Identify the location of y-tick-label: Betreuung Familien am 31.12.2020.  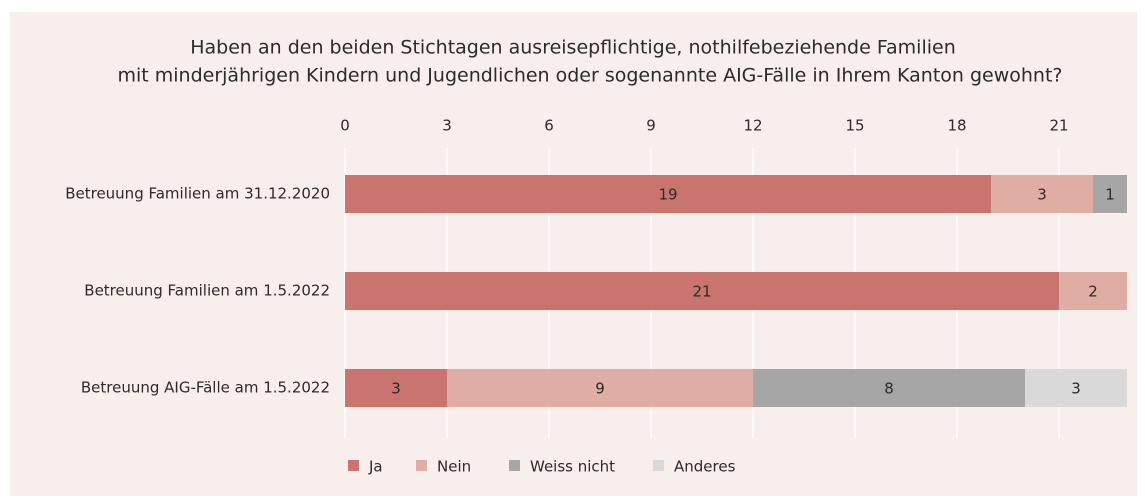
(197, 194).